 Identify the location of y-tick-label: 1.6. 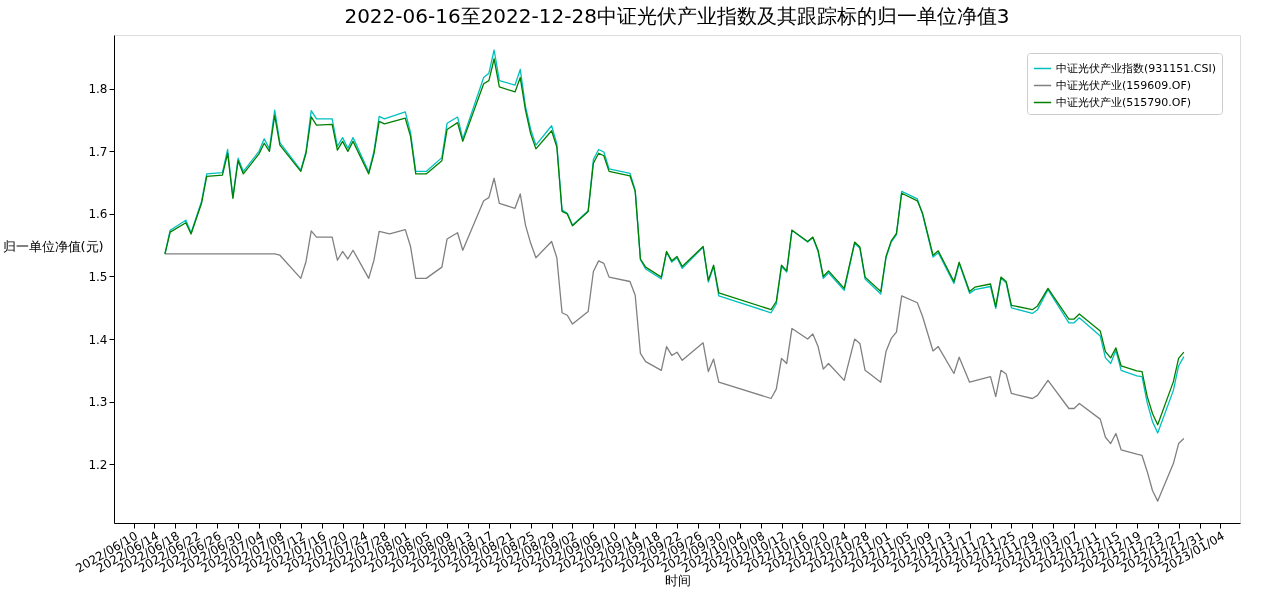
(98, 214).